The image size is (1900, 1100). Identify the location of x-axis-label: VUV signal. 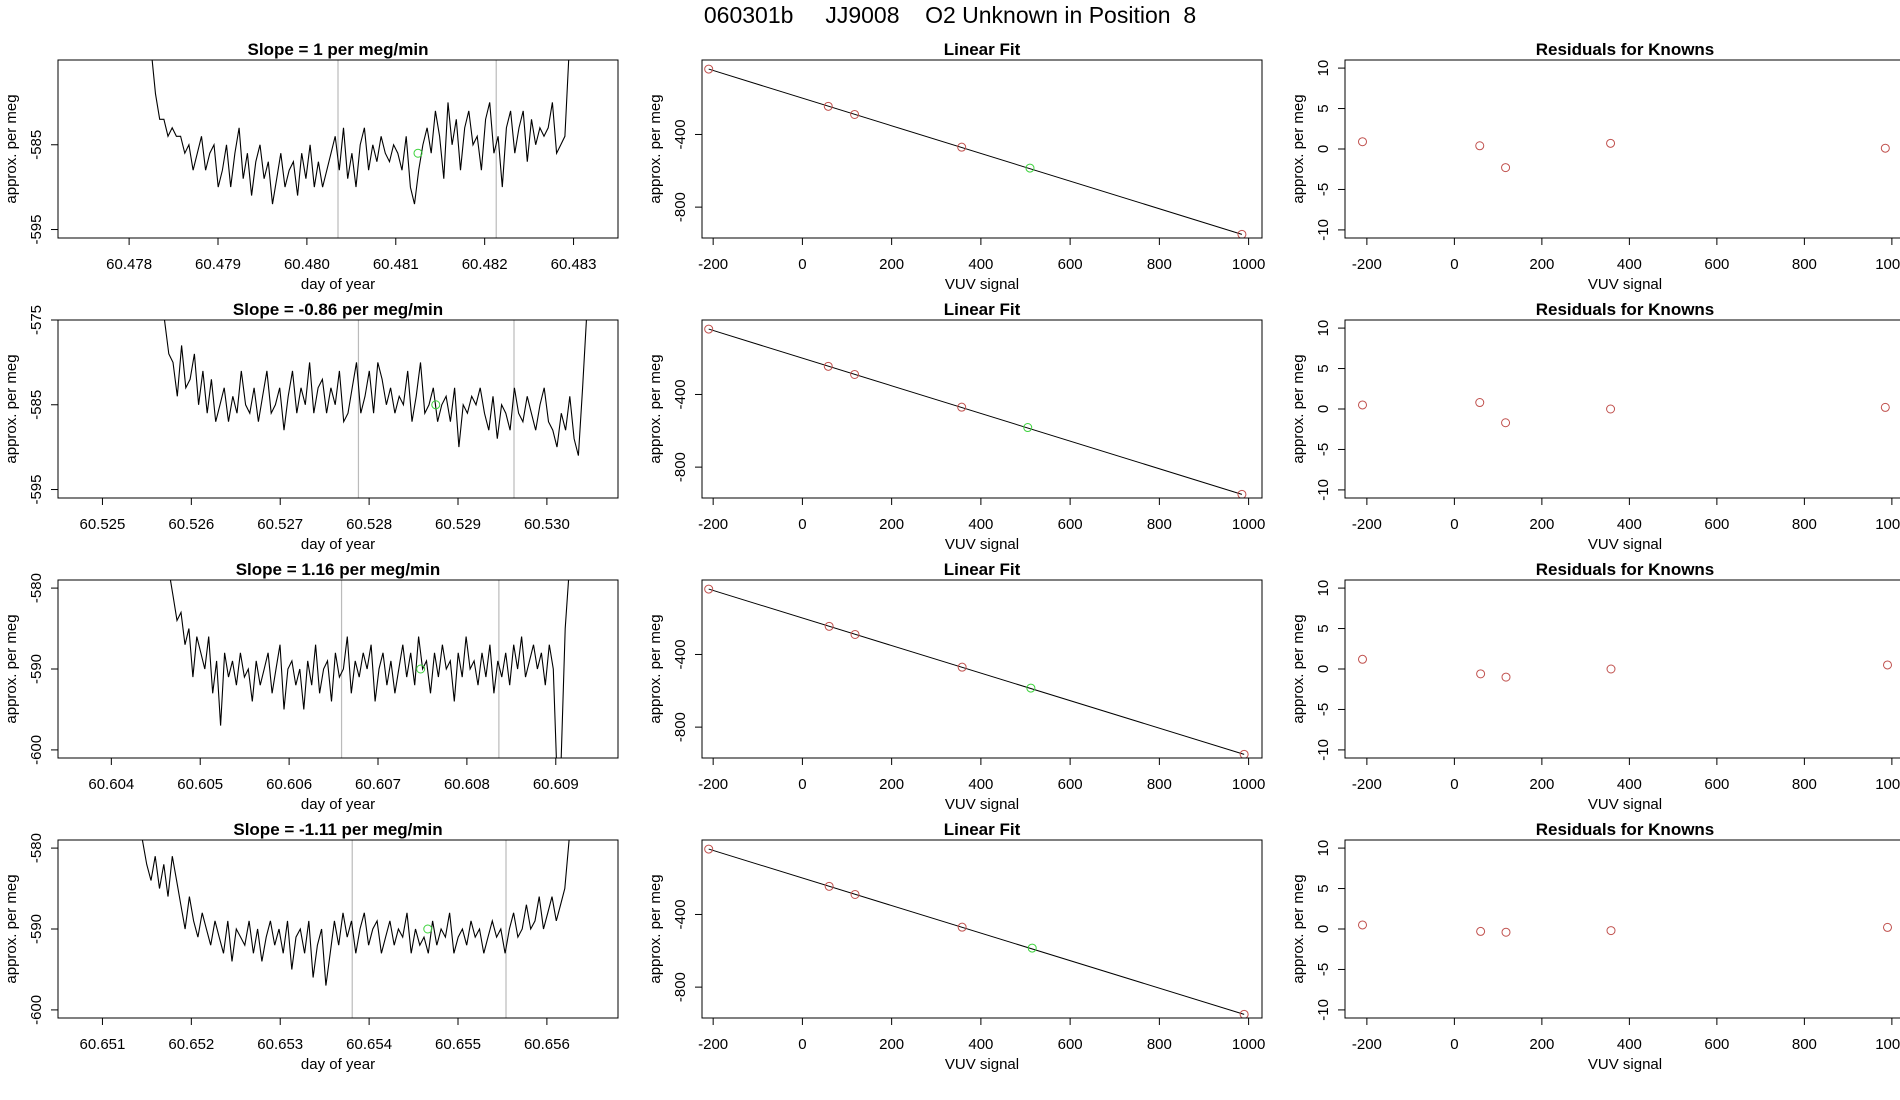
(1625, 284).